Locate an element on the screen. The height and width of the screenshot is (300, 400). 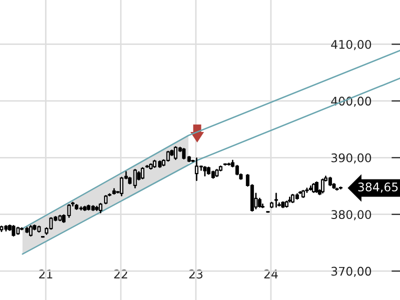
y-tick-label: 390,00 is located at coordinates (351, 158).